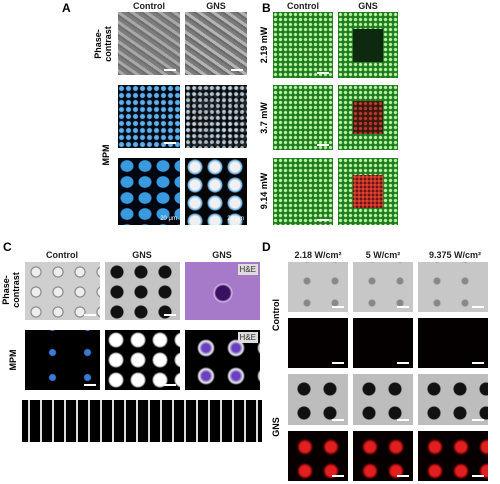  Describe the element at coordinates (276, 427) in the screenshot. I see `row-label: GNS` at that location.